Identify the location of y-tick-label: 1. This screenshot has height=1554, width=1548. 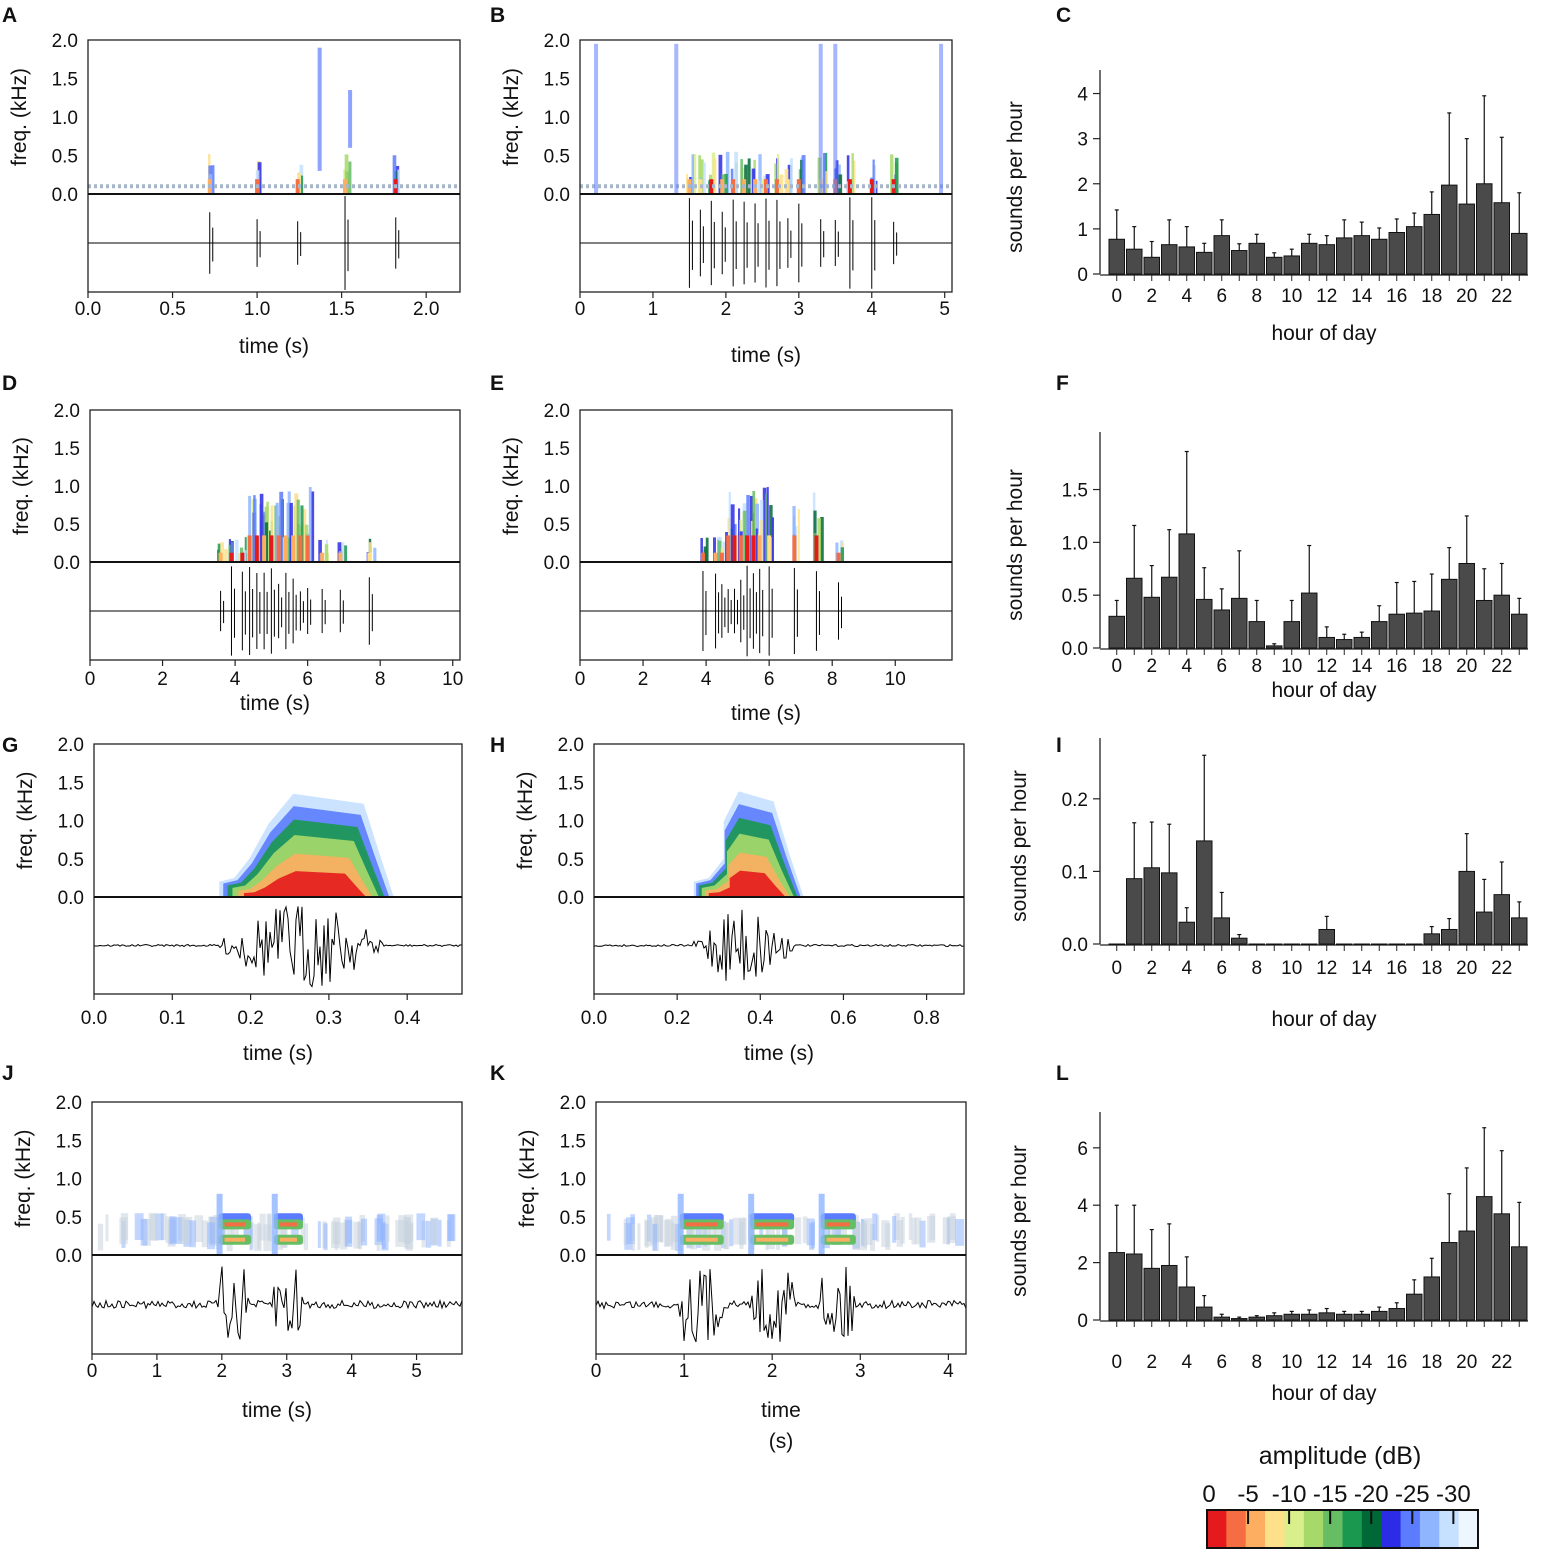
(1082, 230).